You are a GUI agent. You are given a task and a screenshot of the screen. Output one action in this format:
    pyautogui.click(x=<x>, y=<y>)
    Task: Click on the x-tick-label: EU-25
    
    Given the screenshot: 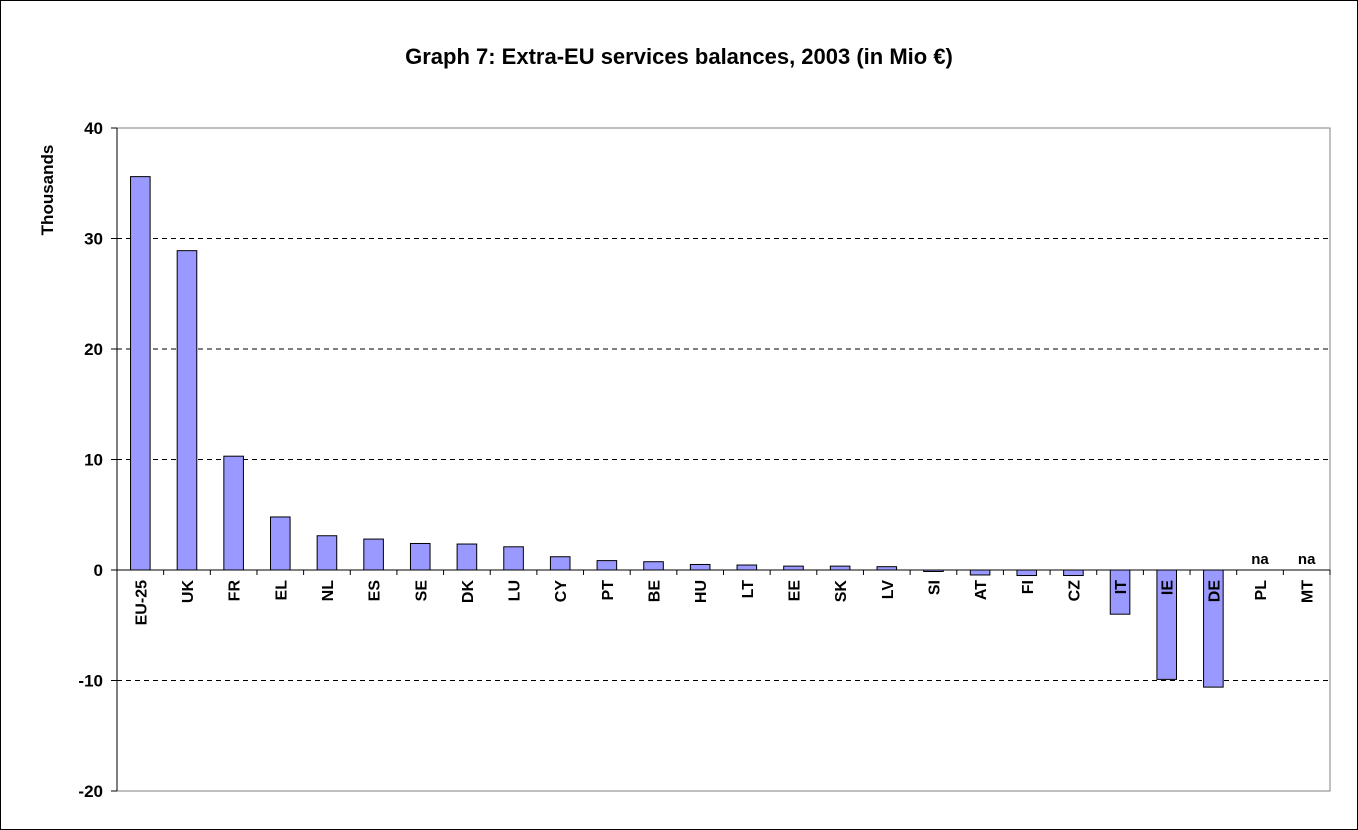 What is the action you would take?
    pyautogui.click(x=141, y=602)
    